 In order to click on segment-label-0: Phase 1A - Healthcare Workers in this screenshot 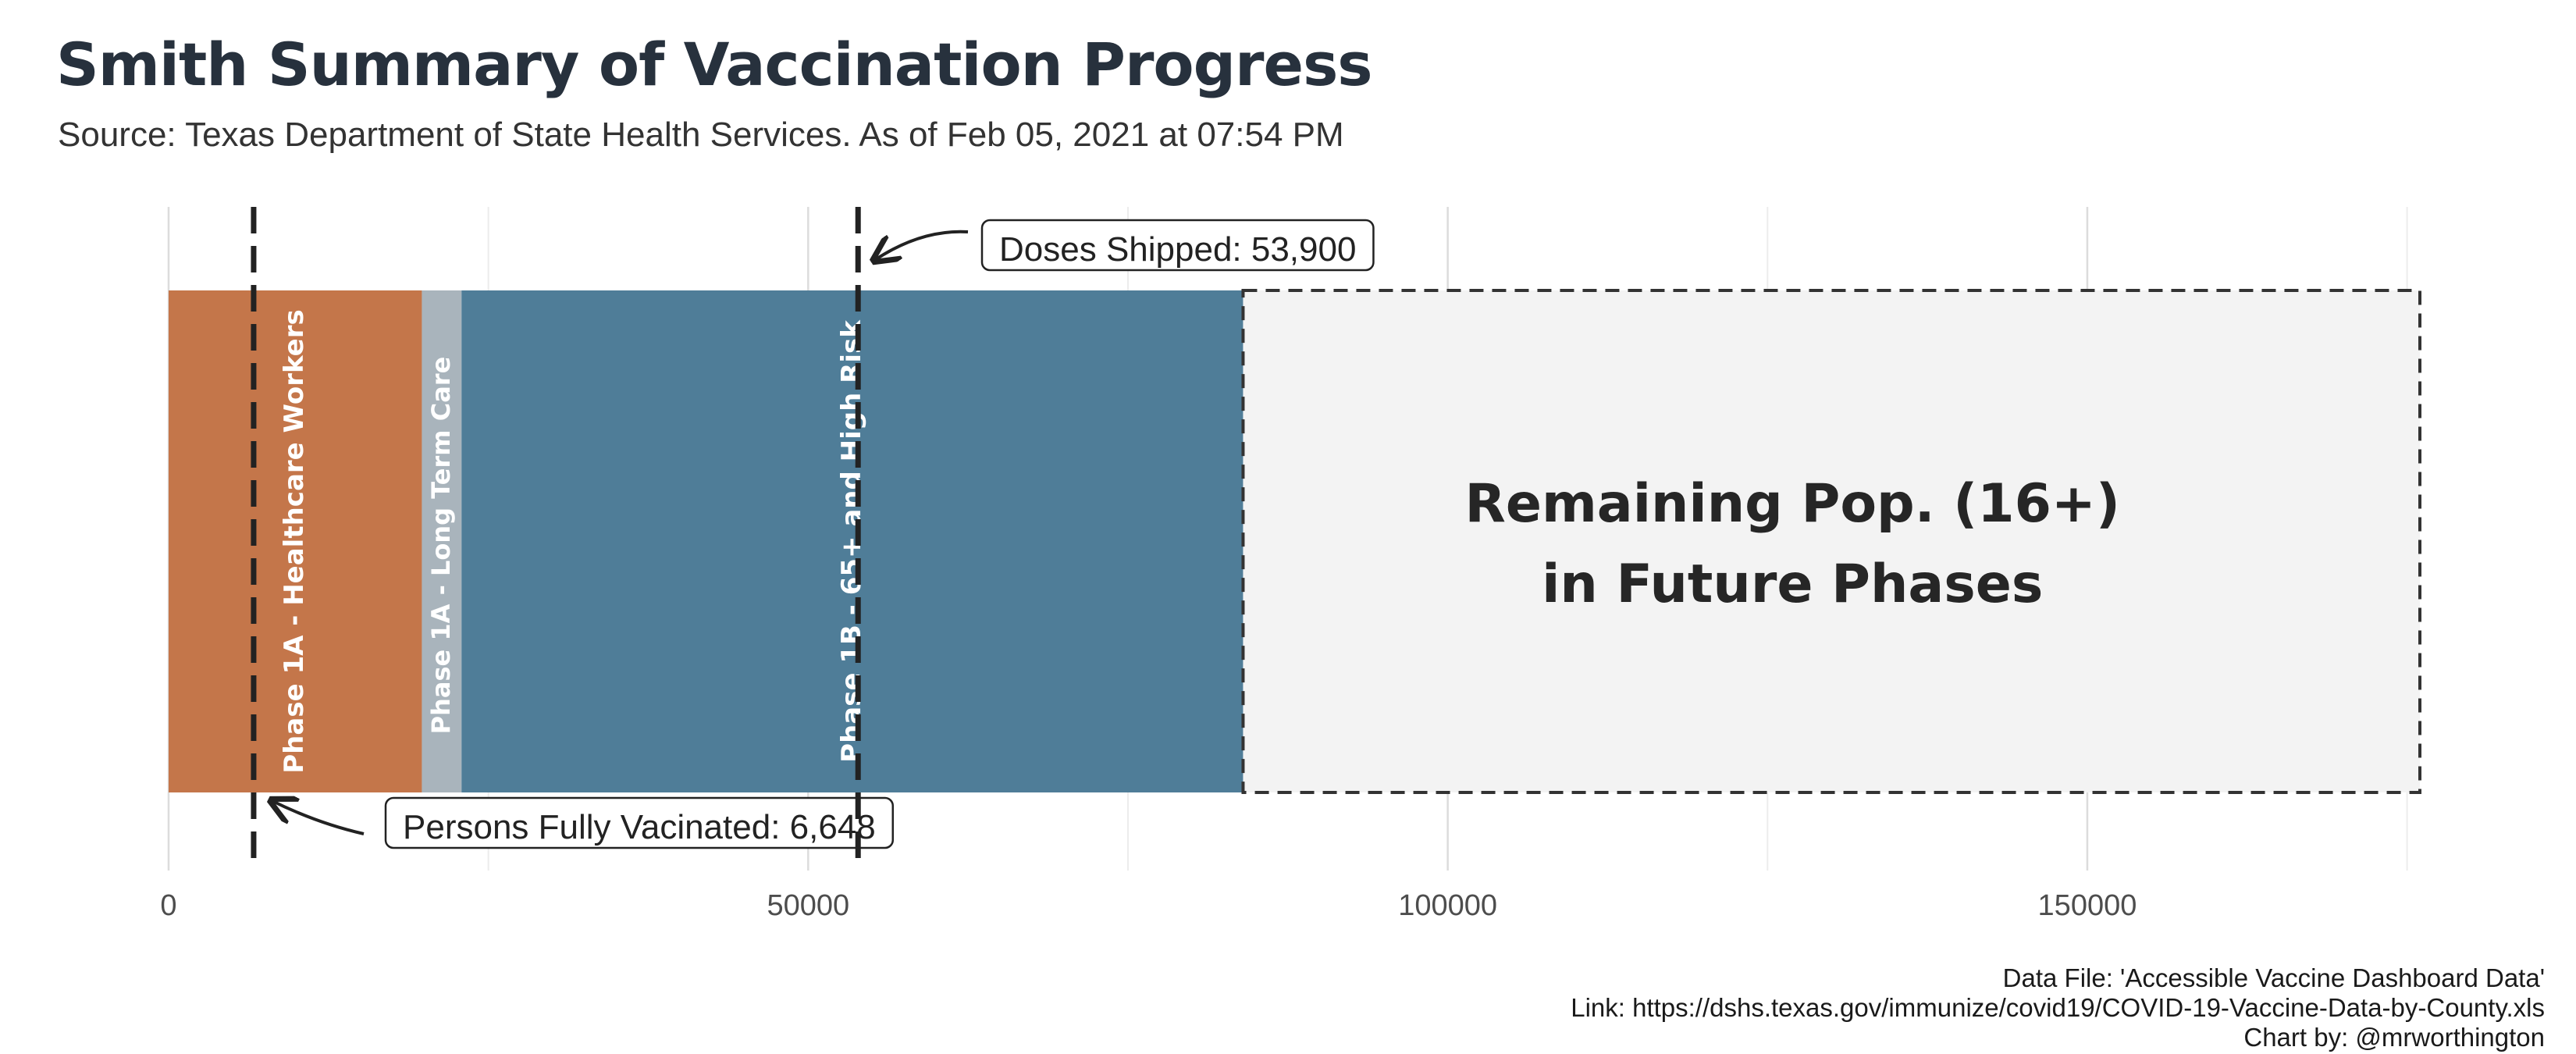, I will do `click(294, 541)`.